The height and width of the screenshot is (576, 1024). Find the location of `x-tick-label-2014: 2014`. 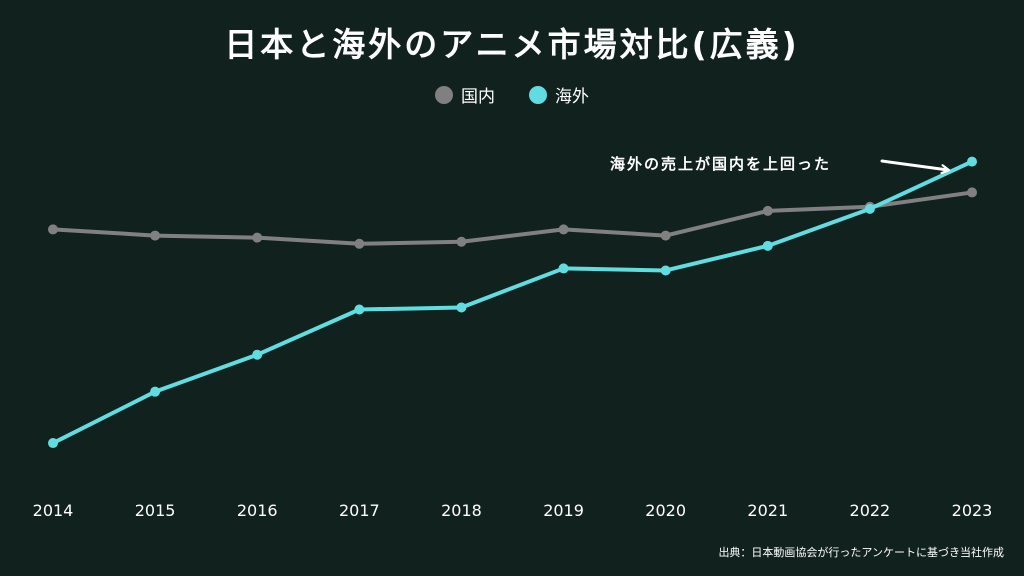

x-tick-label-2014: 2014 is located at coordinates (53, 510).